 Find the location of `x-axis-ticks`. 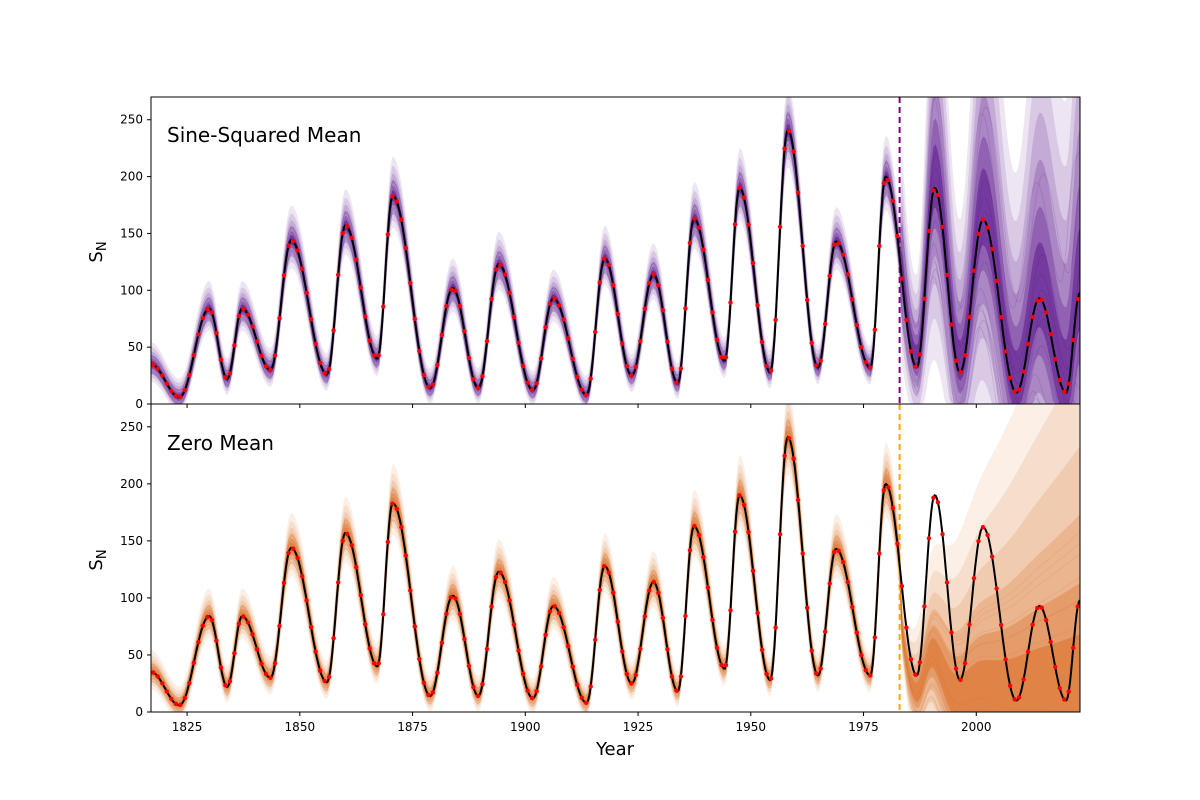

x-axis-ticks is located at coordinates (581, 406).